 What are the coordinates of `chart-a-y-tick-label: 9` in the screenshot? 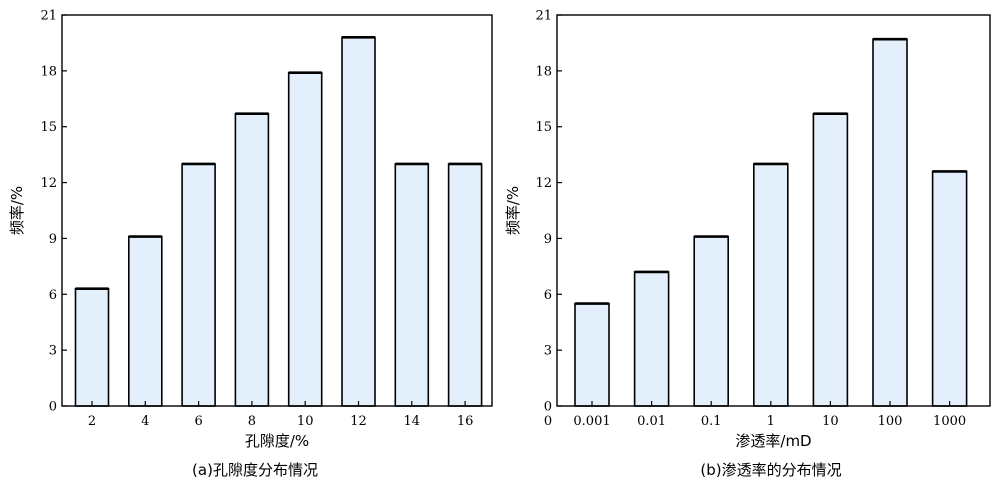 It's located at (53, 239).